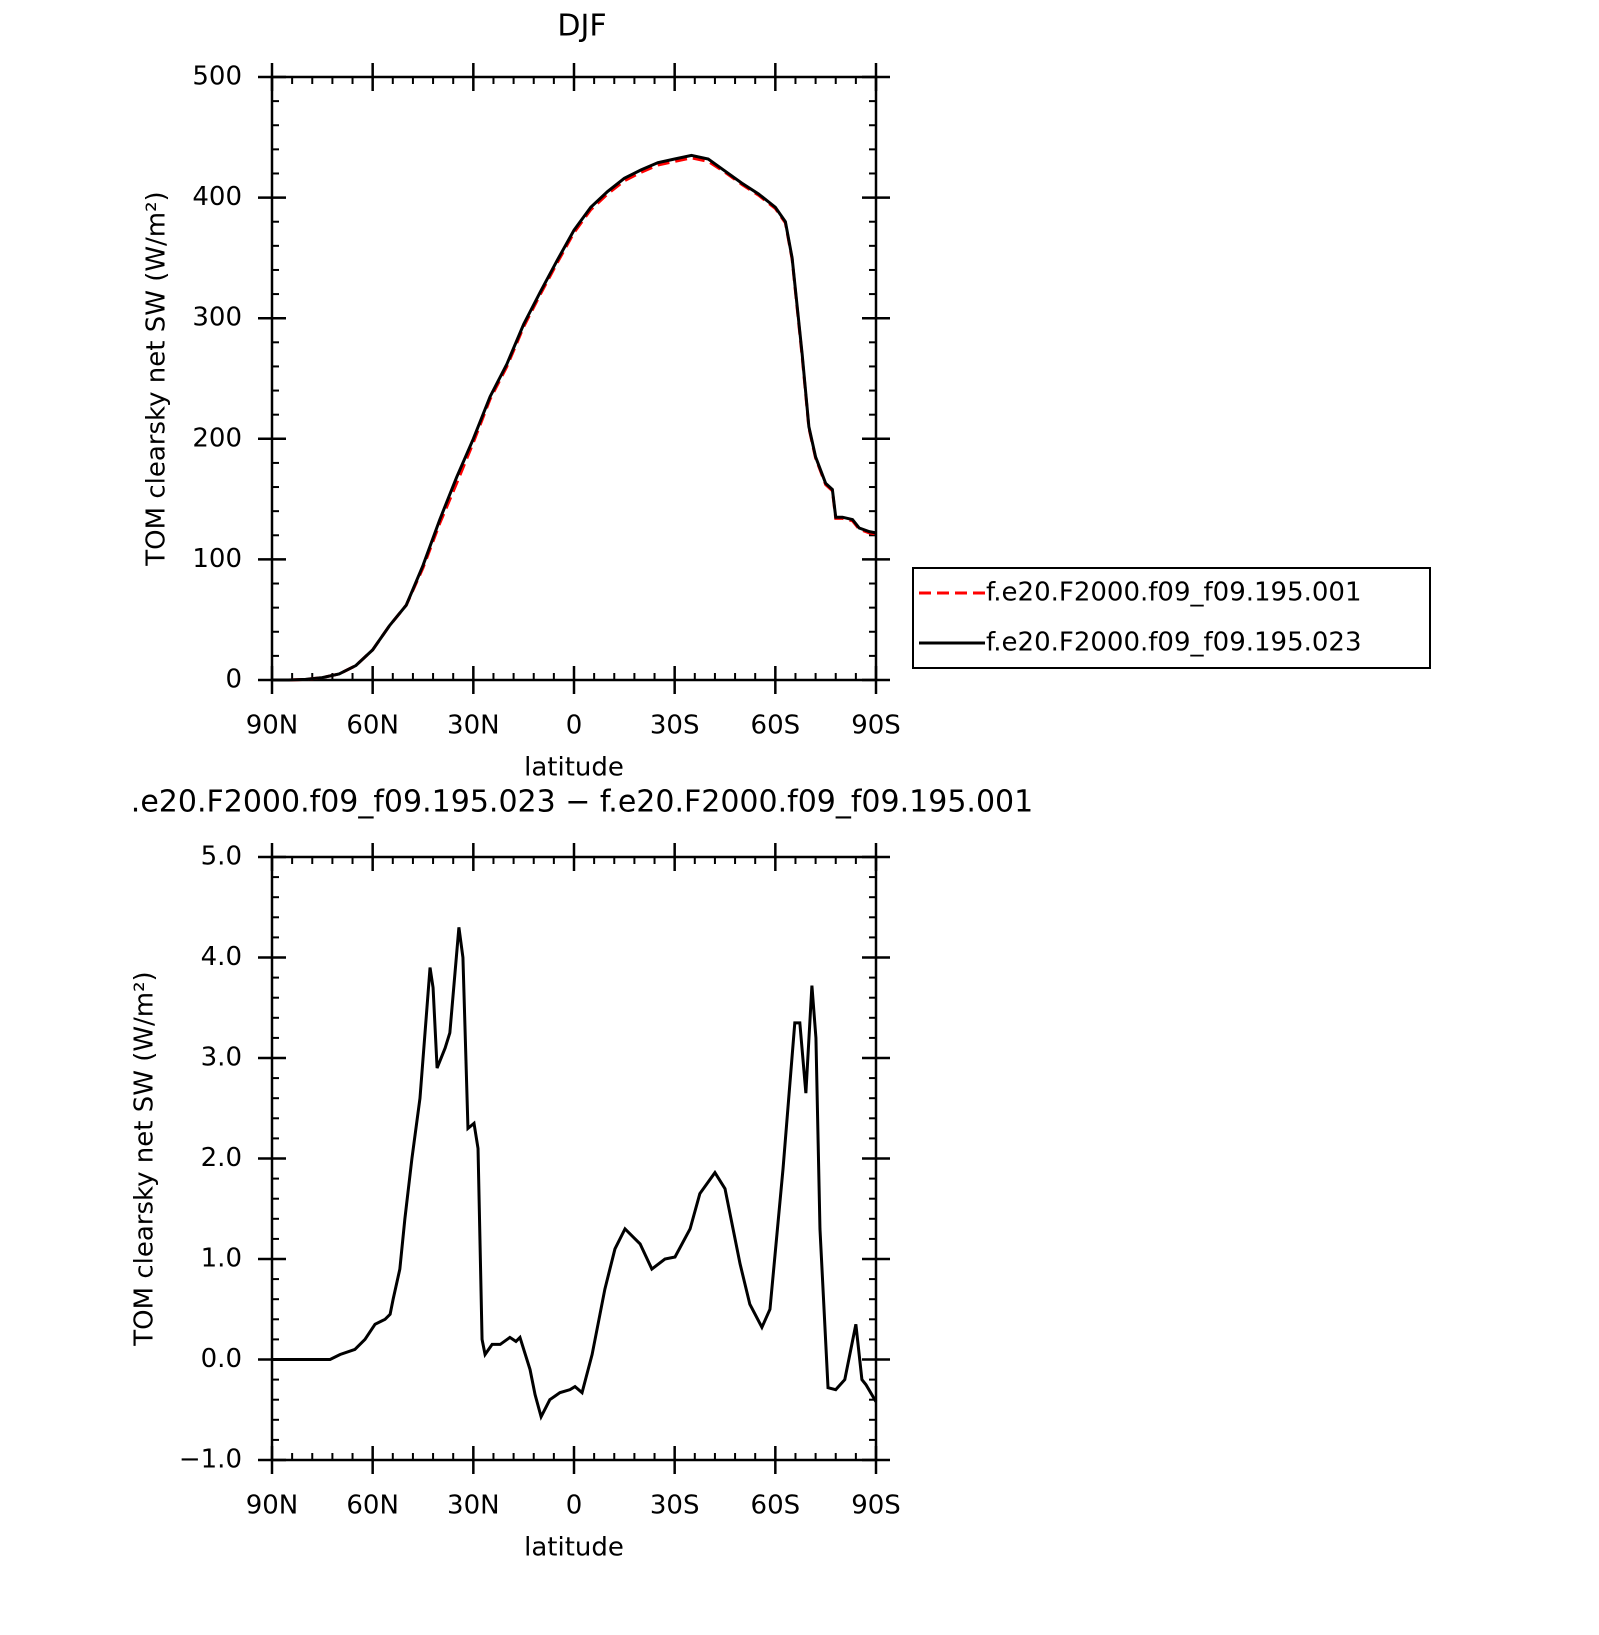 Image resolution: width=1599 pixels, height=1635 pixels. What do you see at coordinates (210, 1460) in the screenshot?
I see `y-tick-label: −1.0` at bounding box center [210, 1460].